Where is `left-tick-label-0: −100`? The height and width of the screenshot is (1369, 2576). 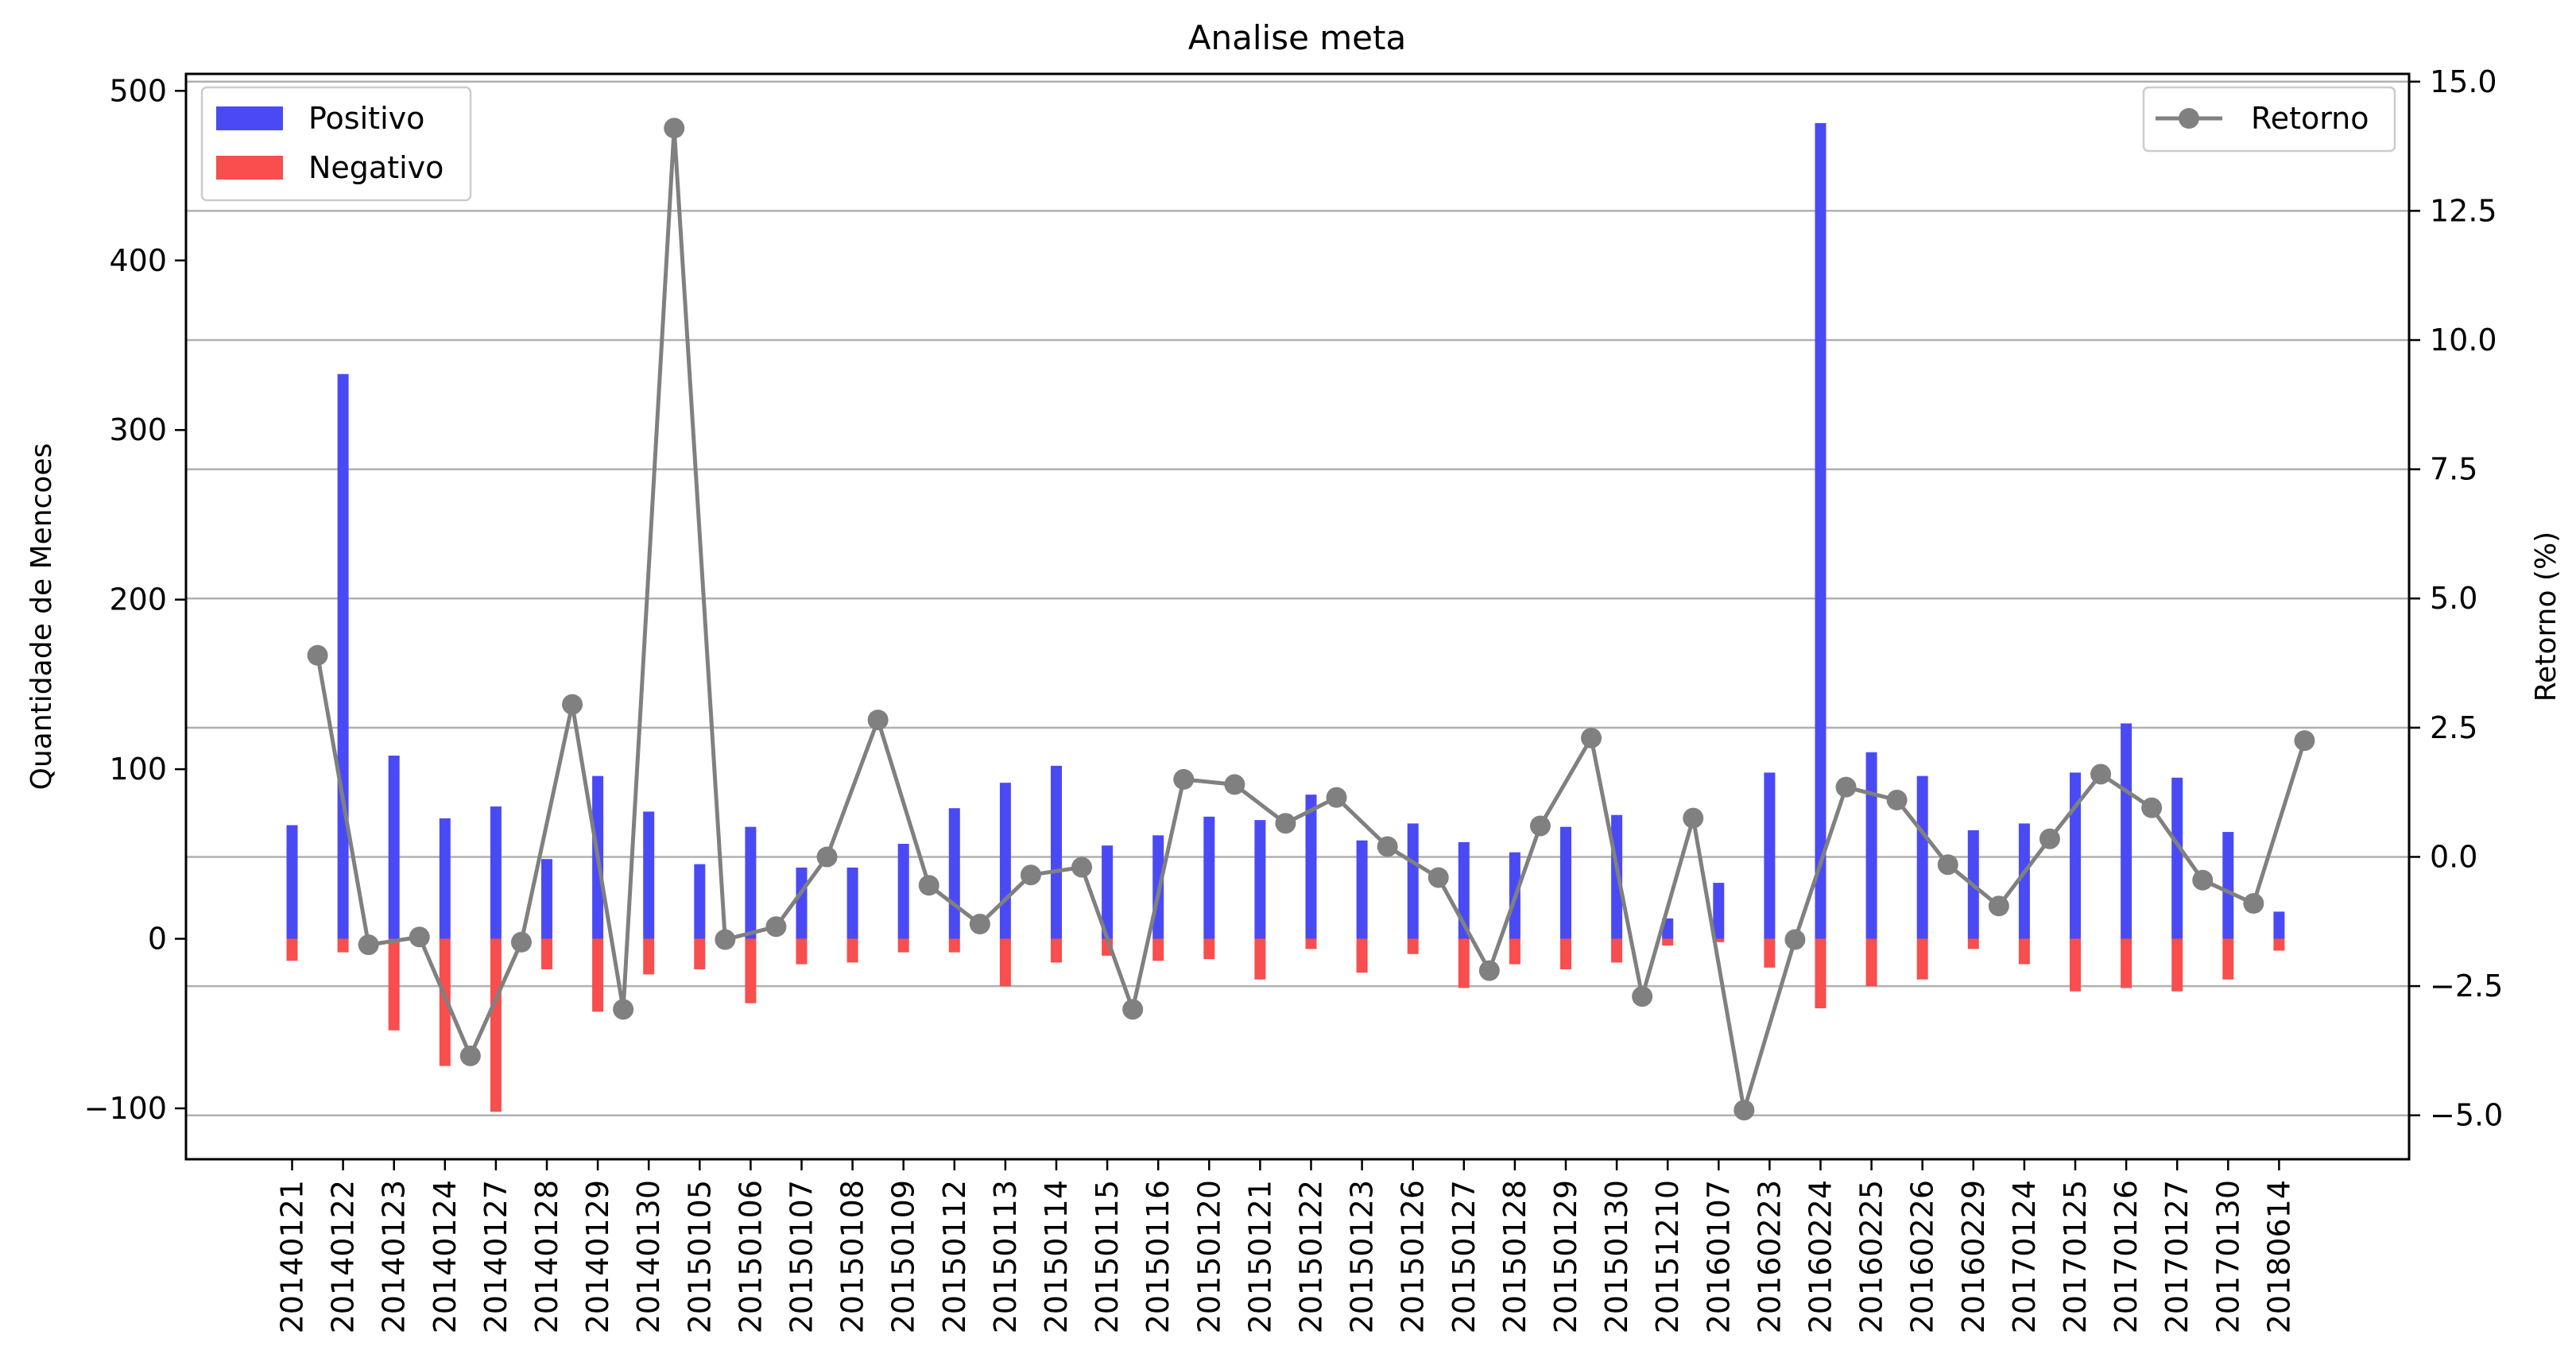 left-tick-label-0: −100 is located at coordinates (126, 1109).